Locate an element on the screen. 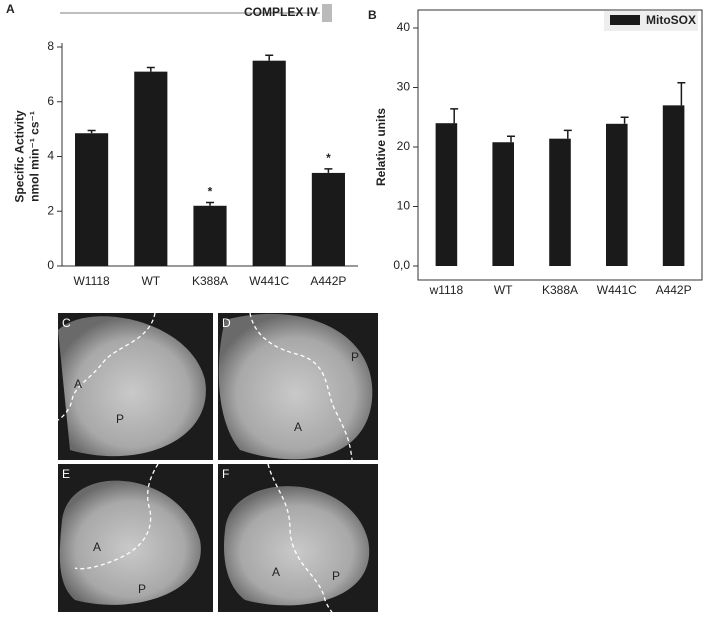 The height and width of the screenshot is (617, 706). y-tick-label: 40 is located at coordinates (404, 27).